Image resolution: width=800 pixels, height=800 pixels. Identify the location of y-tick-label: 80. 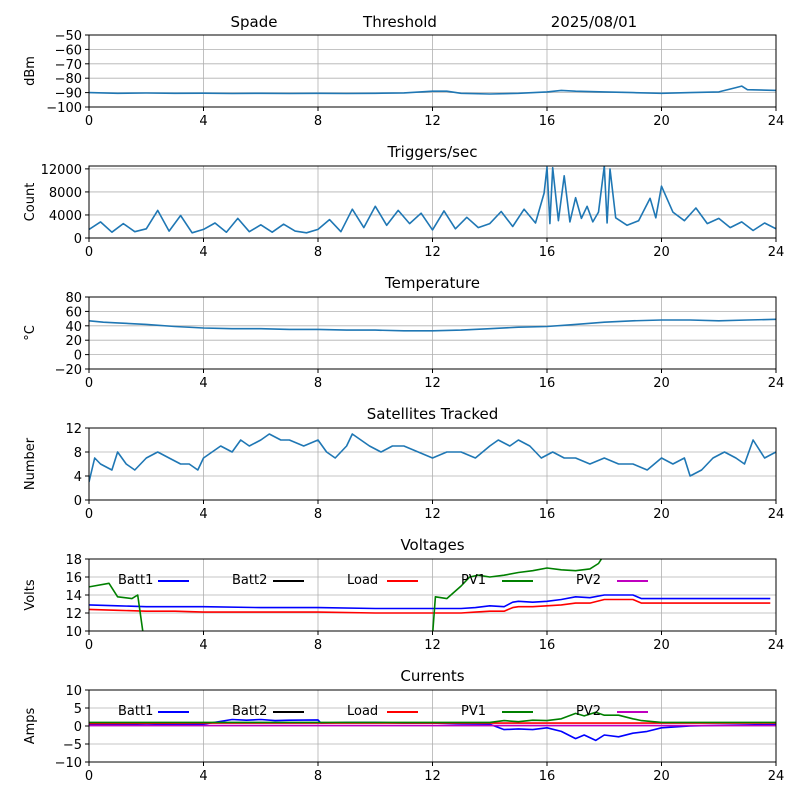
(73, 298).